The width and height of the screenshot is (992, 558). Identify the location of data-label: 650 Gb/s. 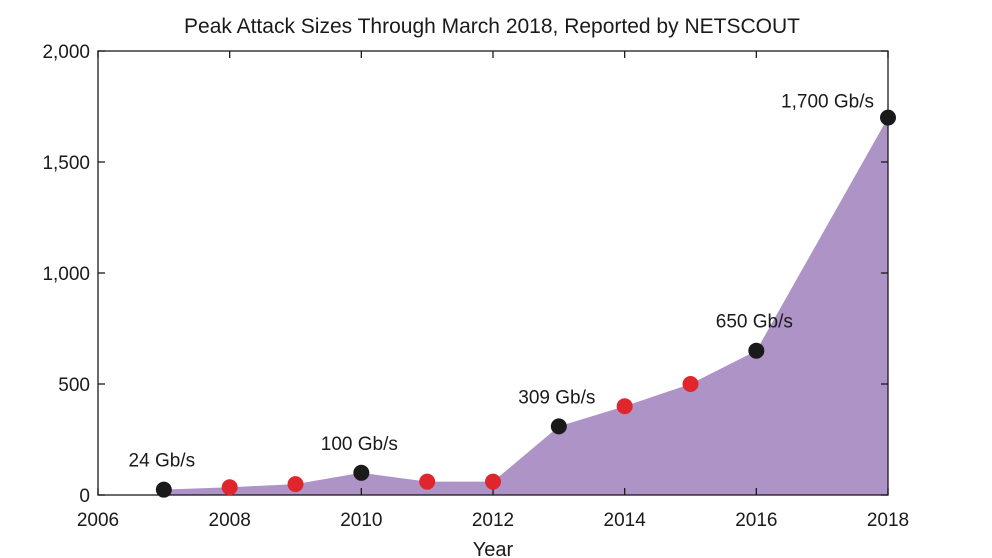
(754, 322).